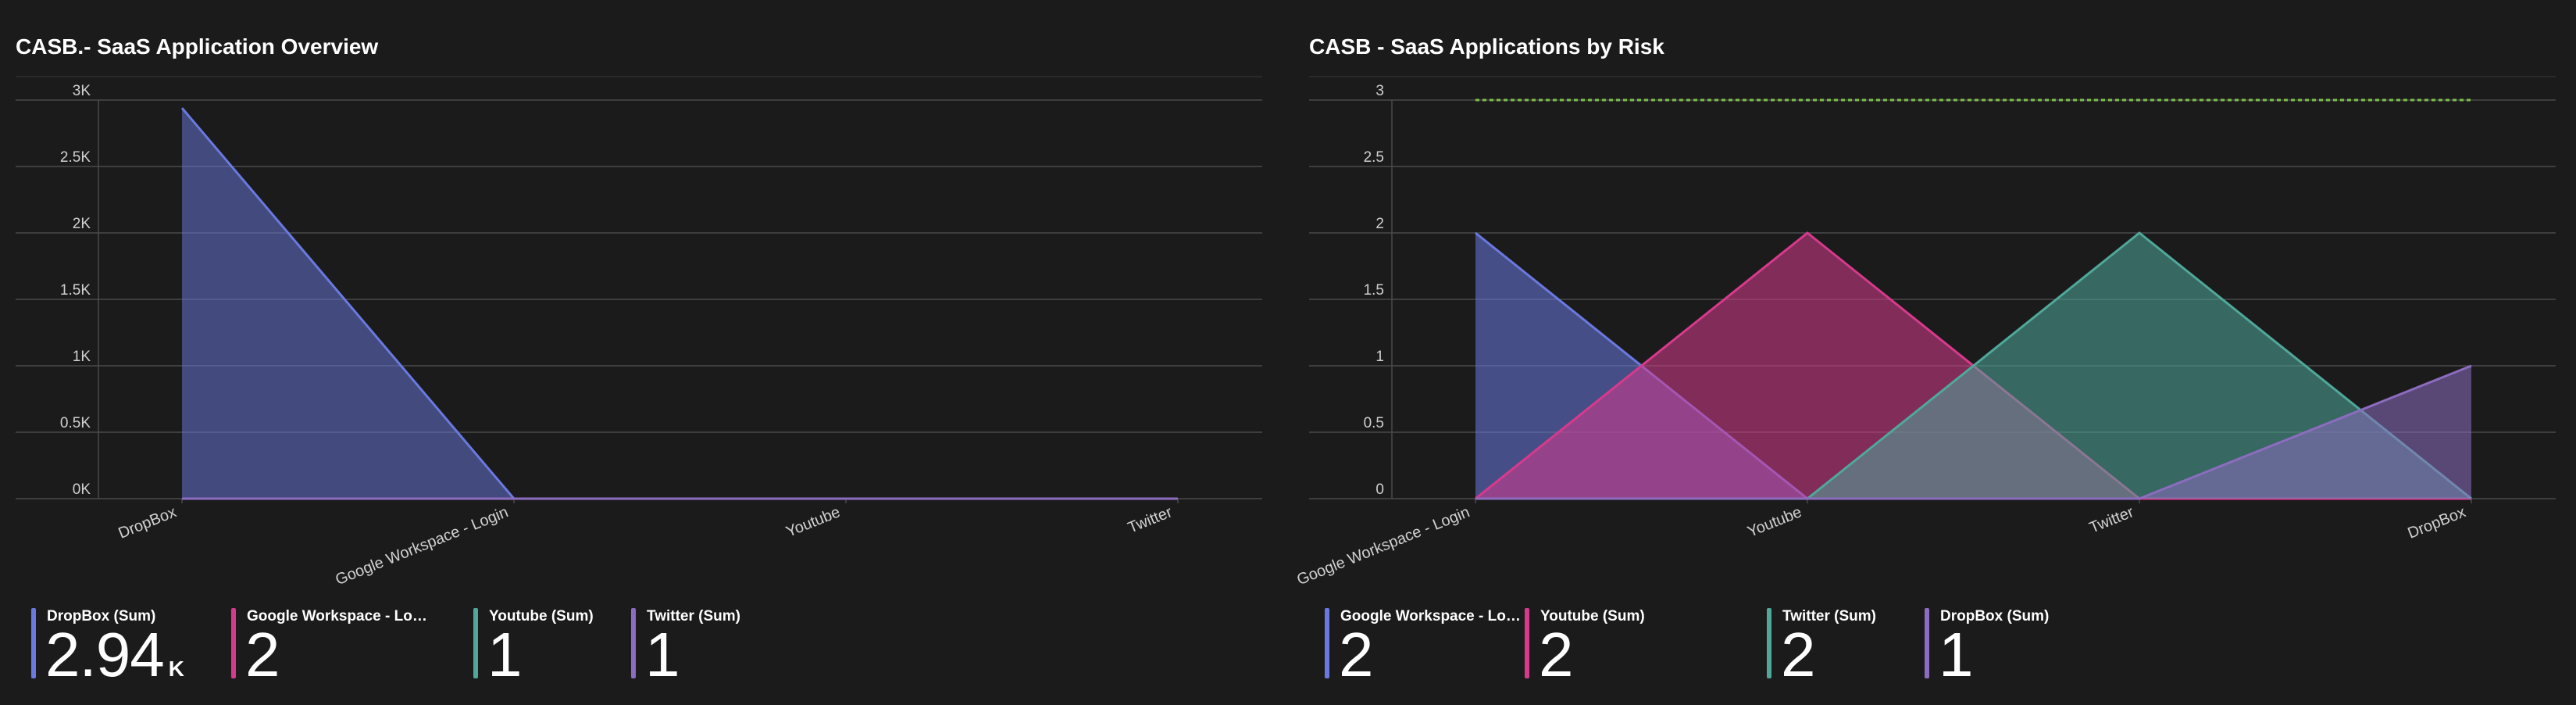  I want to click on y-tick-label: 1K, so click(82, 357).